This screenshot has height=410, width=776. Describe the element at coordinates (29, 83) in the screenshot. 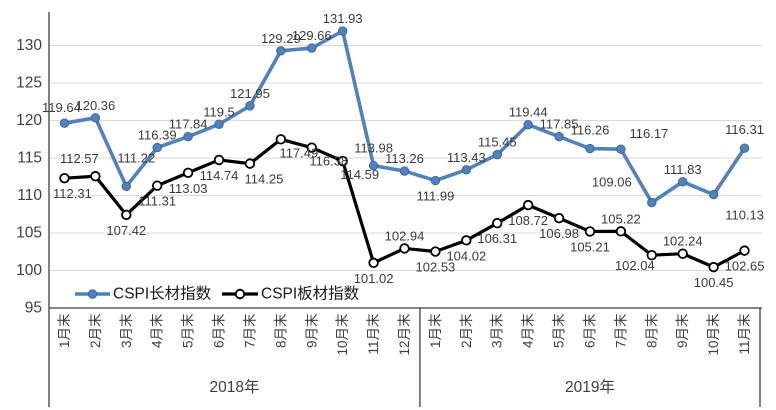

I see `y-axis-tick-label: 125` at that location.